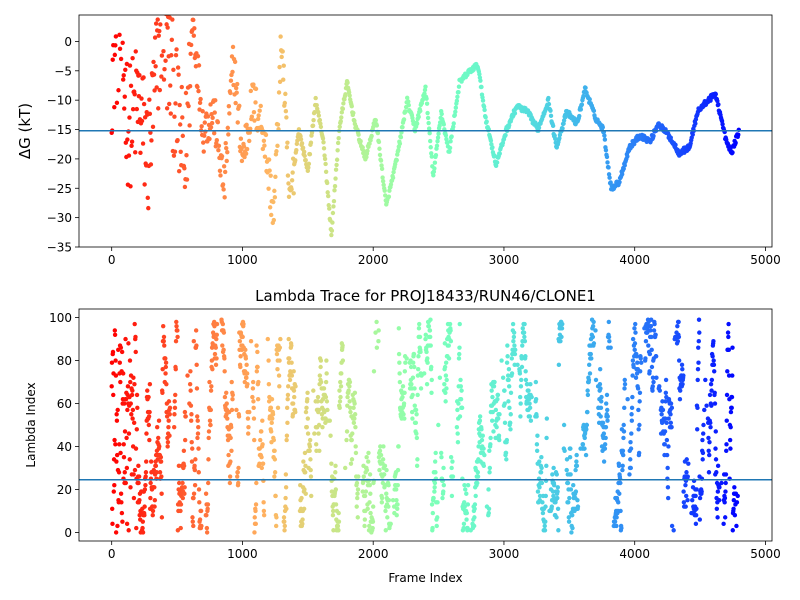  What do you see at coordinates (425, 296) in the screenshot?
I see `lambda-chart-title: Lambda Trace for PROJ18433/RUN46/CLONE1` at bounding box center [425, 296].